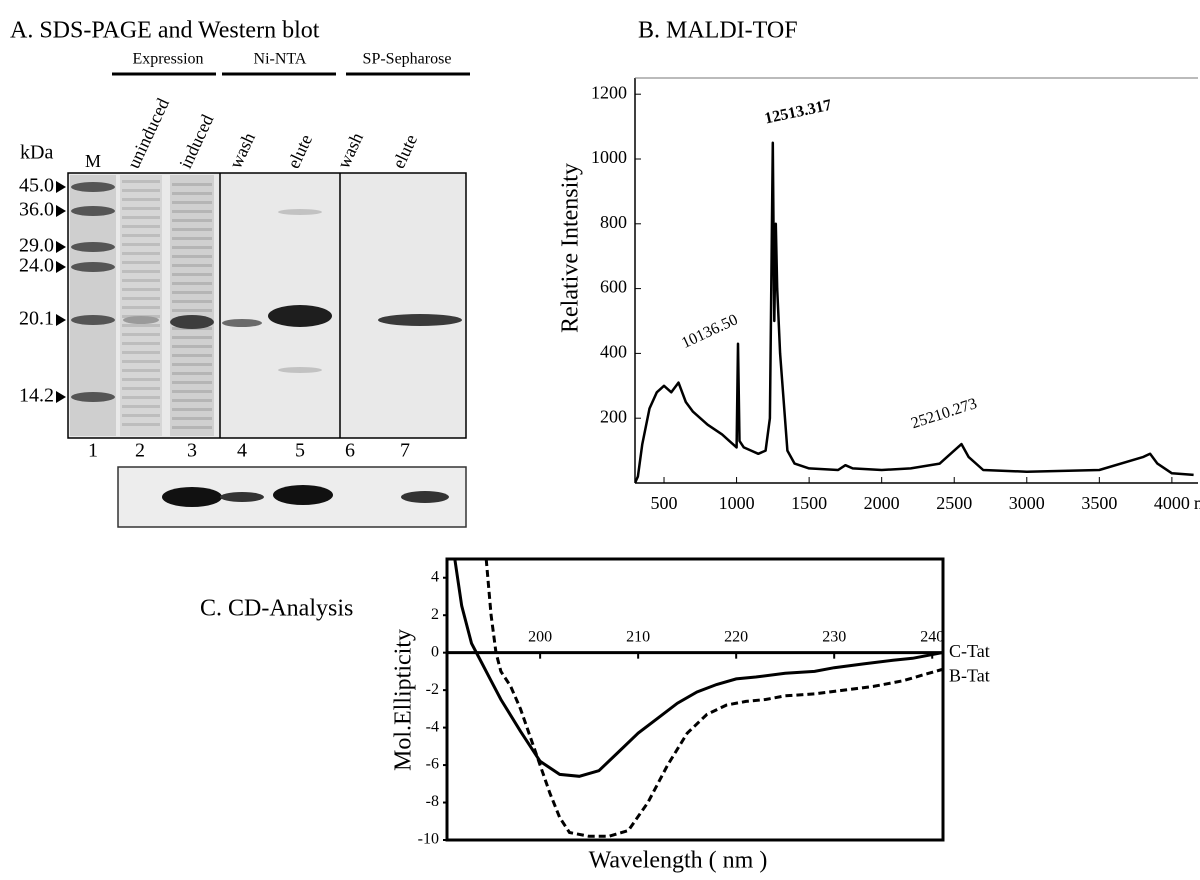 This screenshot has width=1200, height=880. Describe the element at coordinates (280, 59) in the screenshot. I see `group-label: Ni-NTA` at that location.